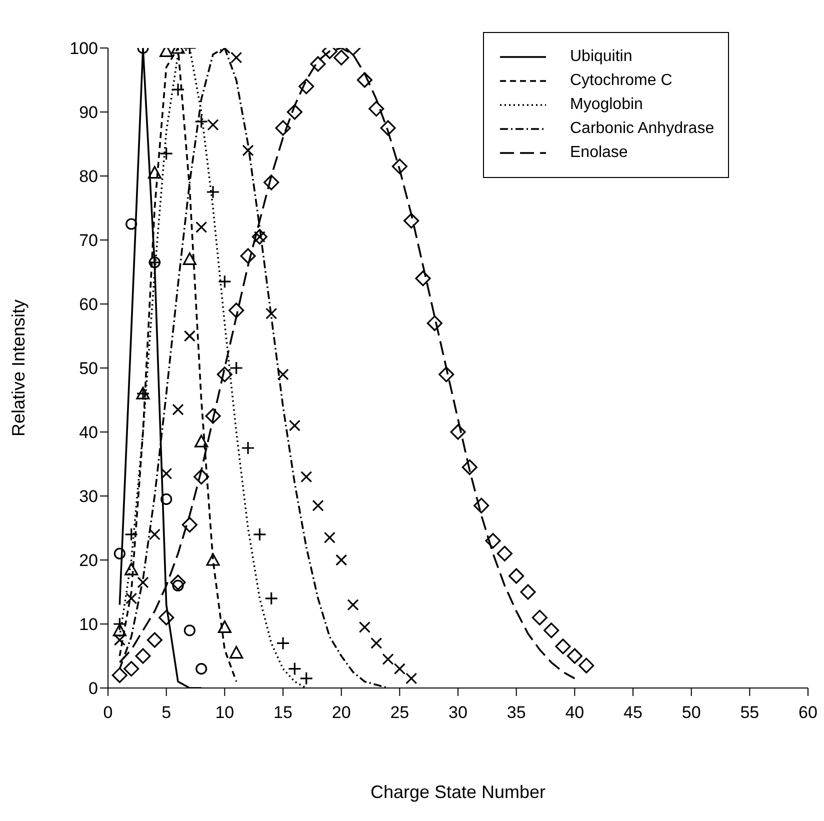 This screenshot has height=821, width=824. I want to click on x-tick-label: 5, so click(167, 712).